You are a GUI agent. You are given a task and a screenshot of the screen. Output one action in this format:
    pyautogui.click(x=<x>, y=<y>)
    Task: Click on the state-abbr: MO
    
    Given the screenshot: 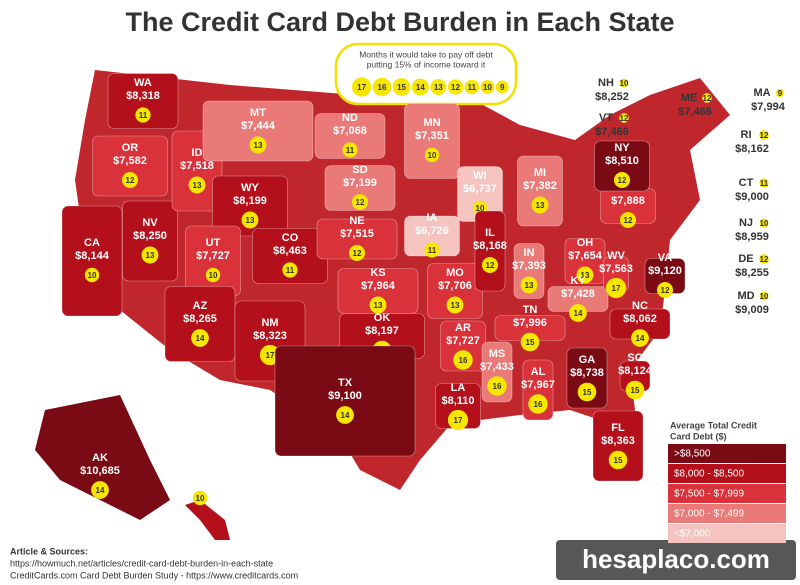 What is the action you would take?
    pyautogui.click(x=455, y=273)
    